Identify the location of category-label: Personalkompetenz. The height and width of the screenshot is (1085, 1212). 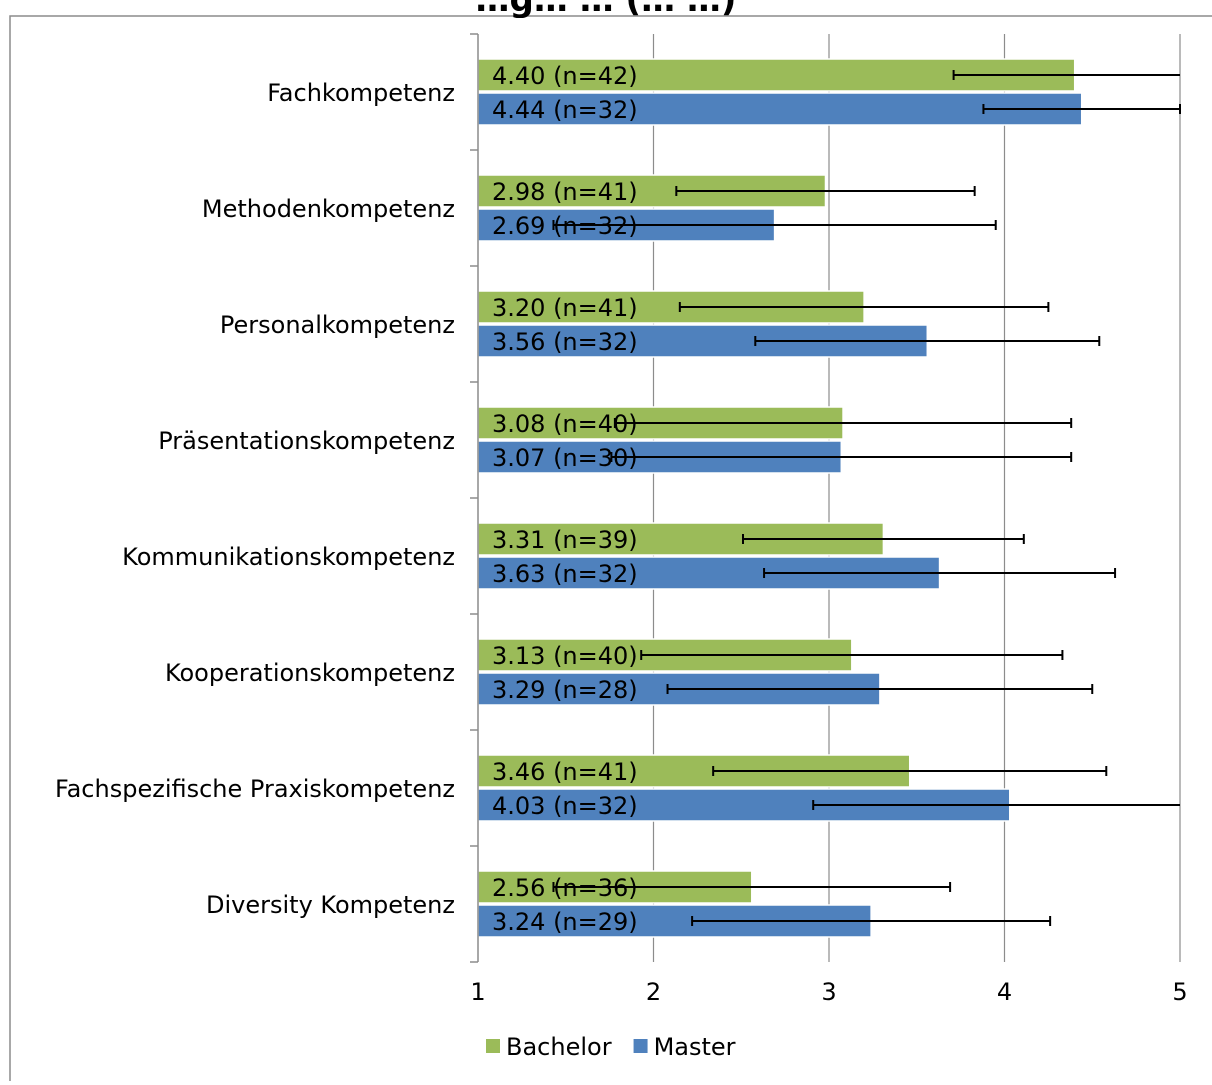
(337, 325).